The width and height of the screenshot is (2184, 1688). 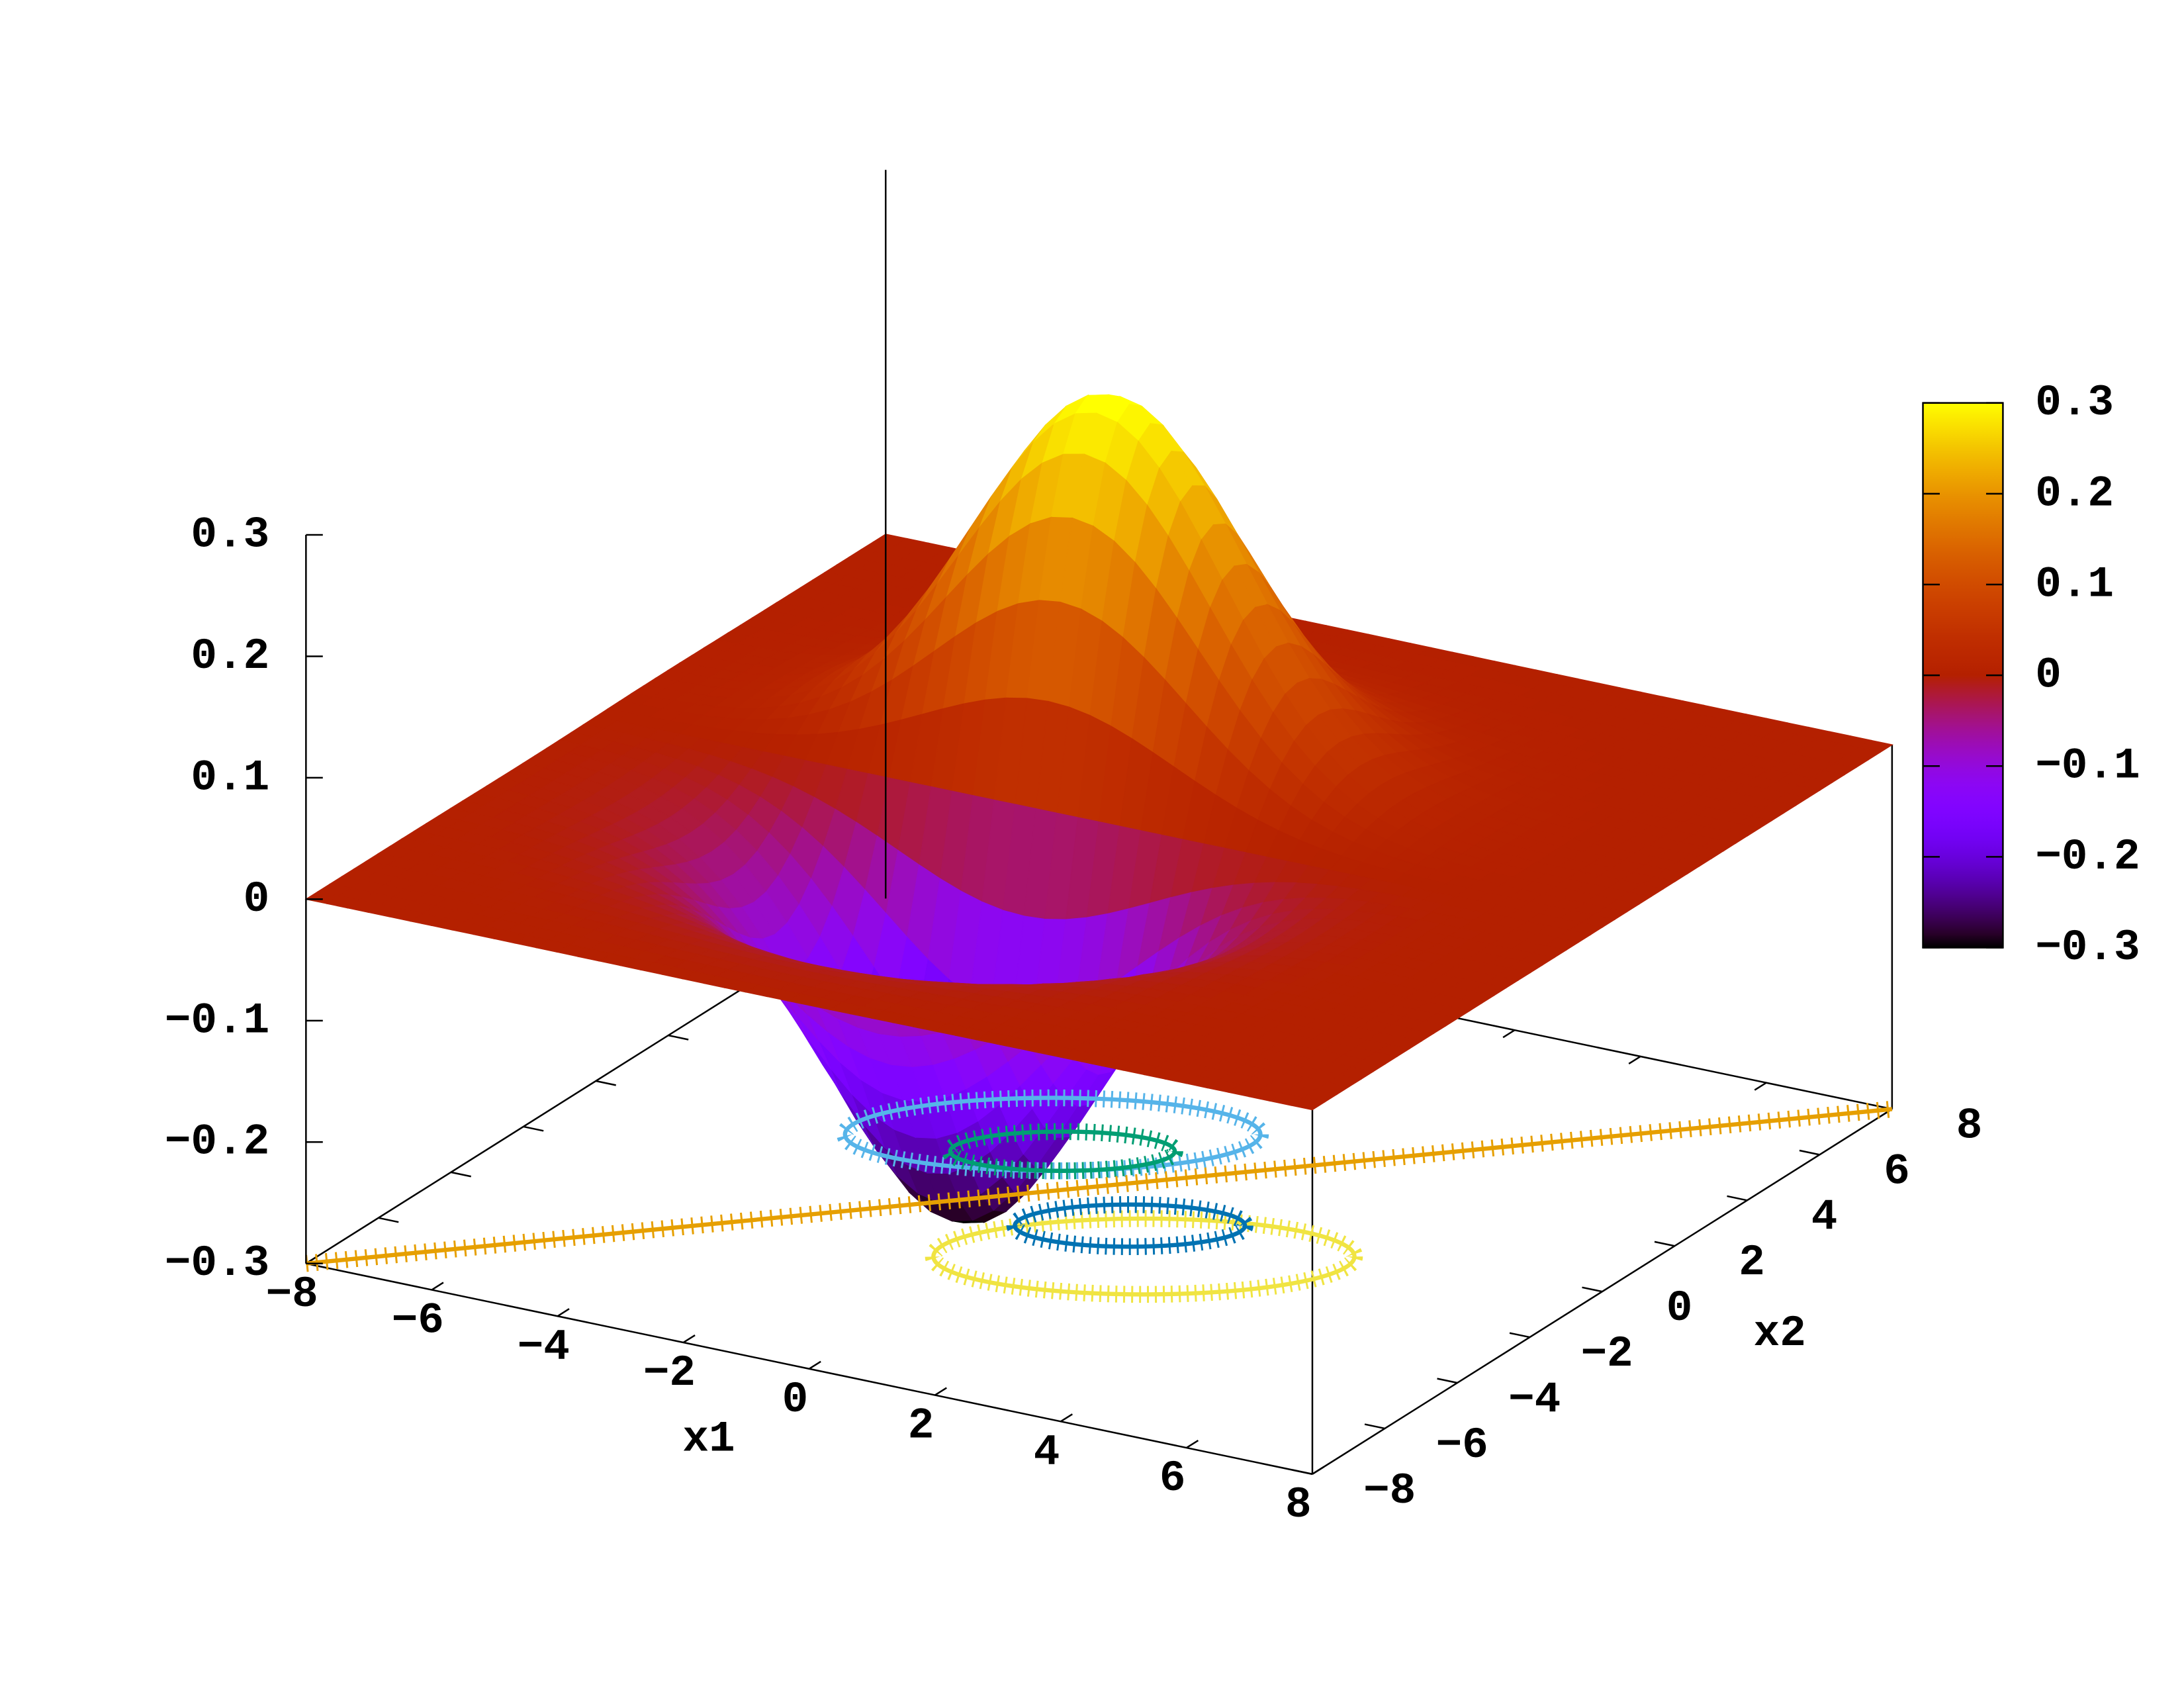 What do you see at coordinates (1752, 1263) in the screenshot?
I see `y-tick-label: 2` at bounding box center [1752, 1263].